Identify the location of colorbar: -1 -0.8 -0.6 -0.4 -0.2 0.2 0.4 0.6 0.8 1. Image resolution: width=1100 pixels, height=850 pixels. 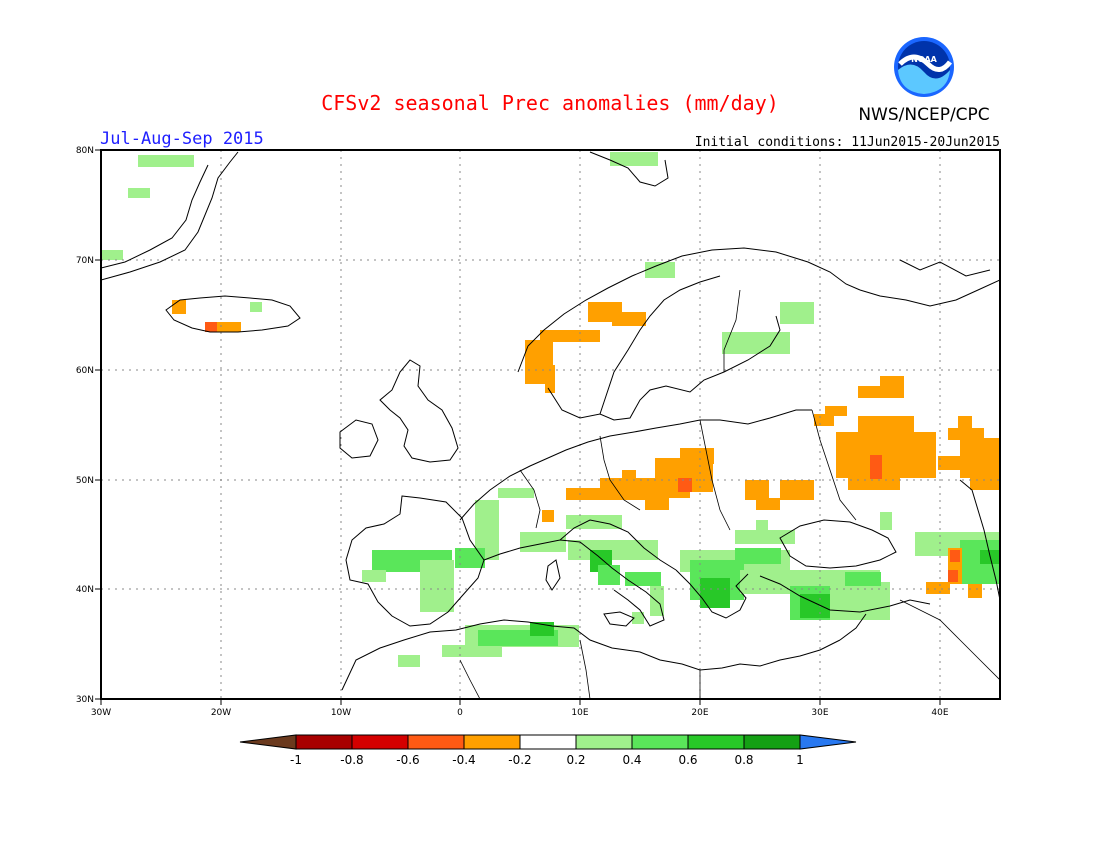
(548, 750).